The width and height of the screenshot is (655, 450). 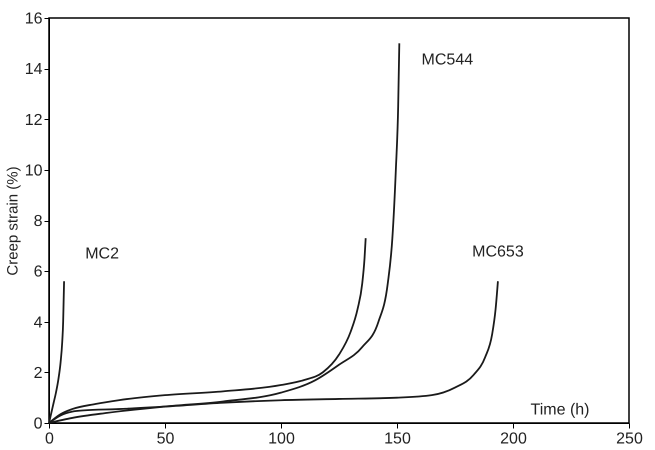 What do you see at coordinates (38, 373) in the screenshot?
I see `y-tick-label: 2` at bounding box center [38, 373].